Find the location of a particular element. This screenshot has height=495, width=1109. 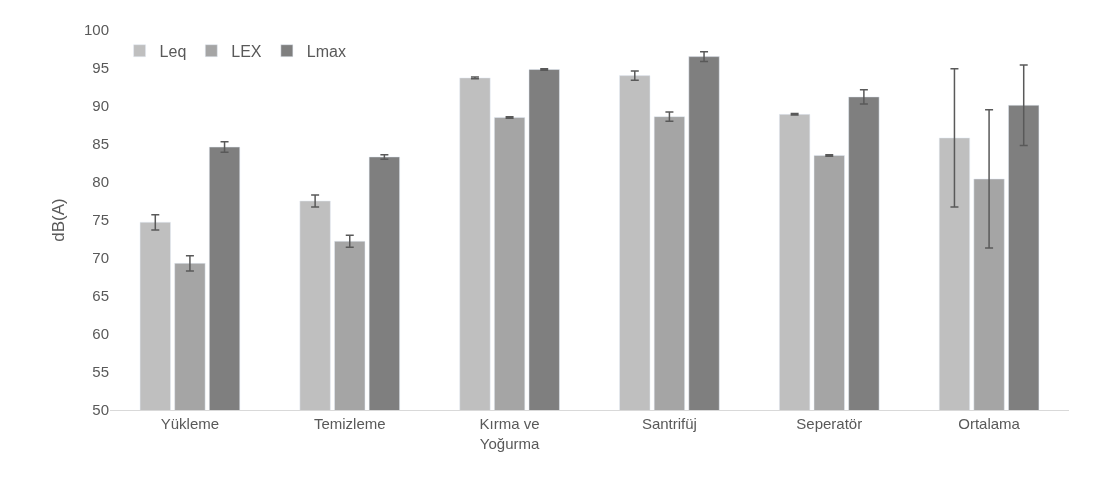

y-tick-label: 50 is located at coordinates (100, 410).